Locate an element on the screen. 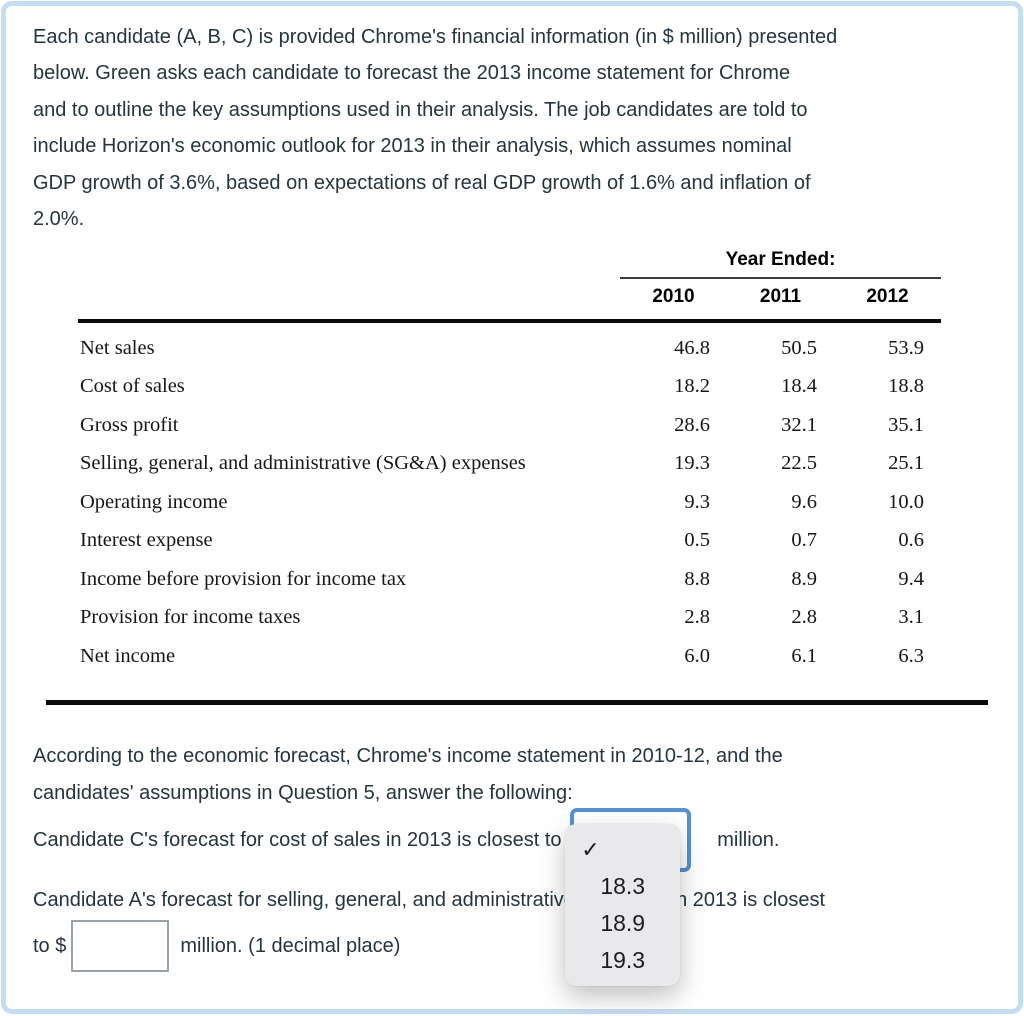 Image resolution: width=1024 pixels, height=1016 pixels. row-label: Gross profit is located at coordinates (129, 424).